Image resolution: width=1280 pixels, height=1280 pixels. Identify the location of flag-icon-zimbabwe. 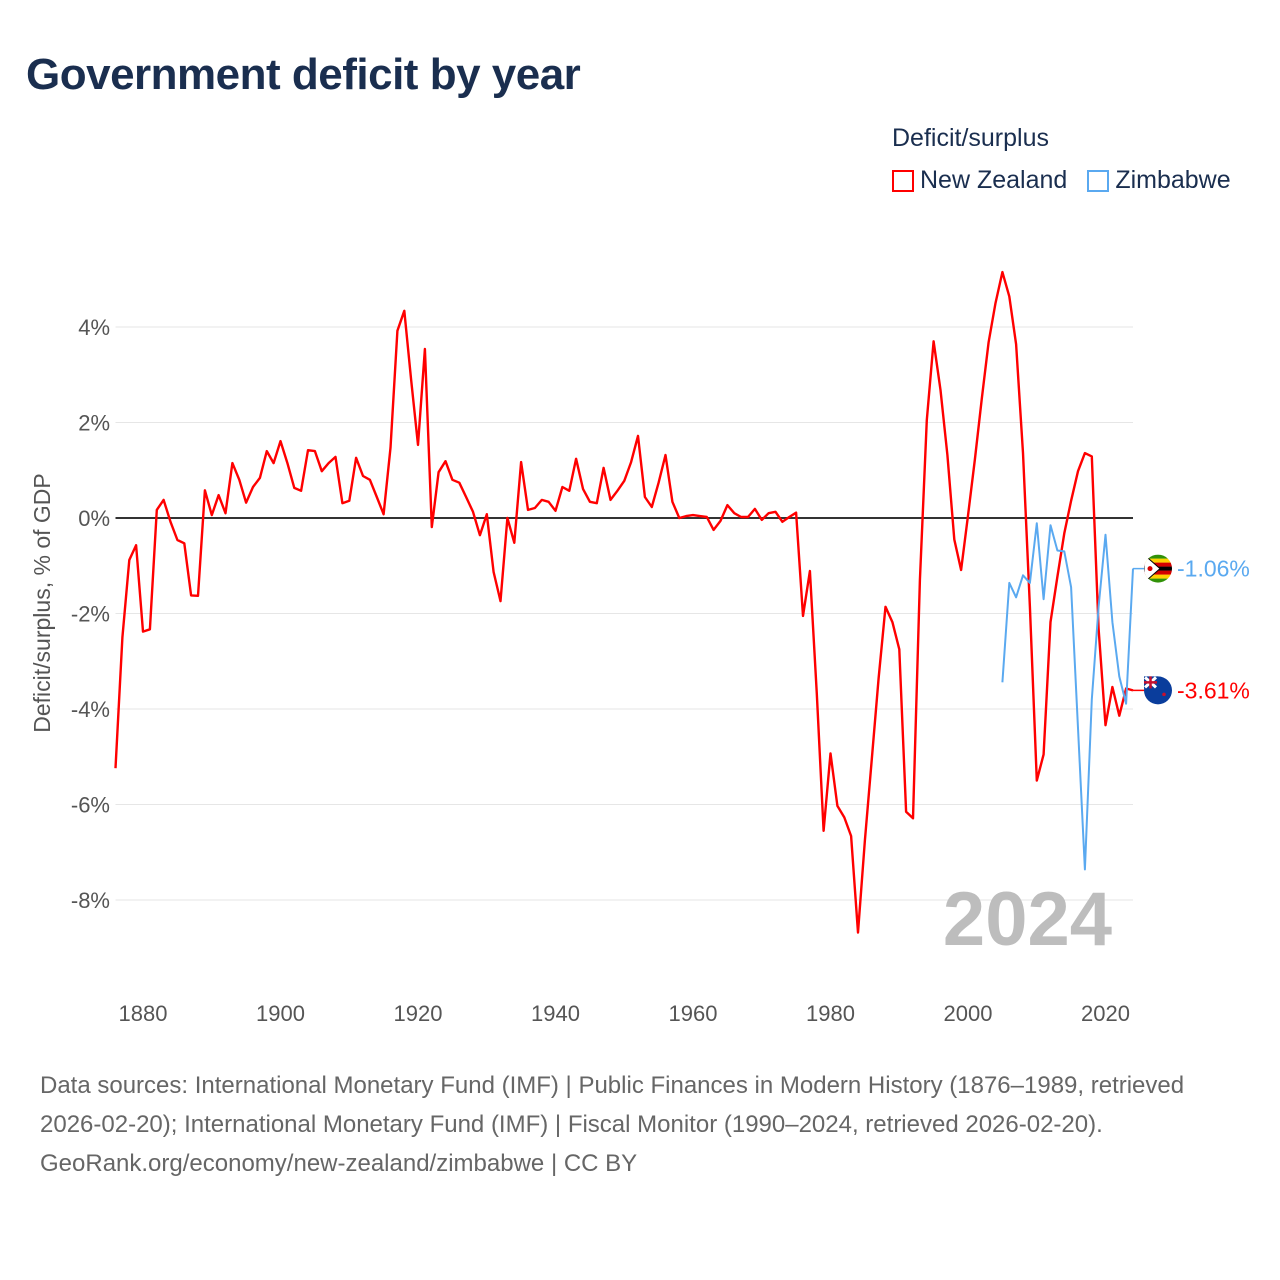
(1158, 568).